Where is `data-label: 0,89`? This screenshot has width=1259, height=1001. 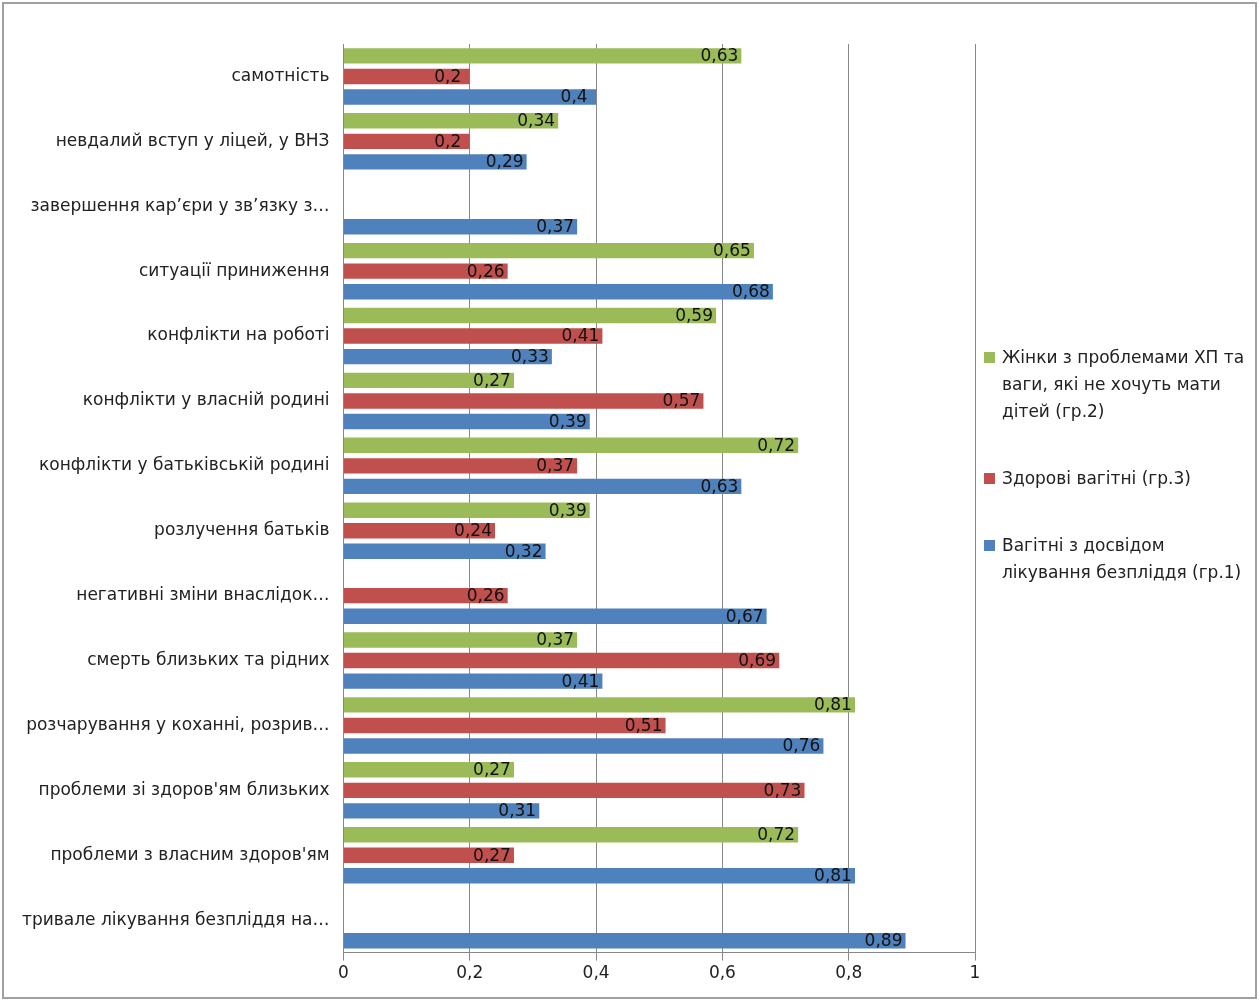 data-label: 0,89 is located at coordinates (883, 940).